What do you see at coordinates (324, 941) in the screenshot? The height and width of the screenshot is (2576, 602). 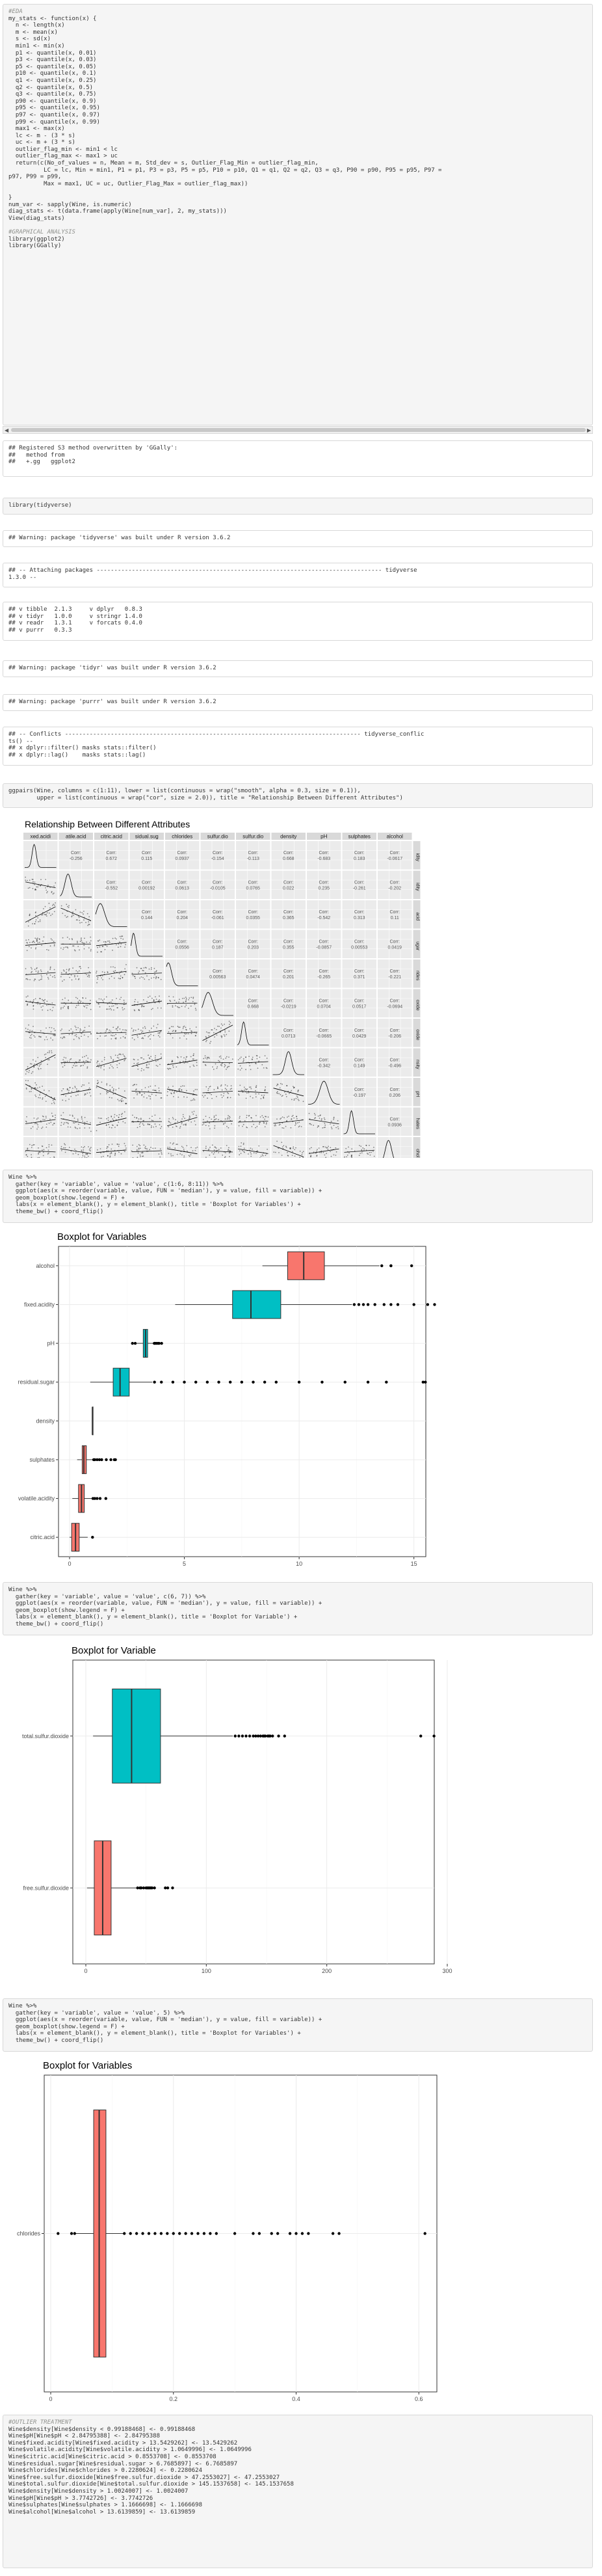 I see `corr-label: Corr:` at bounding box center [324, 941].